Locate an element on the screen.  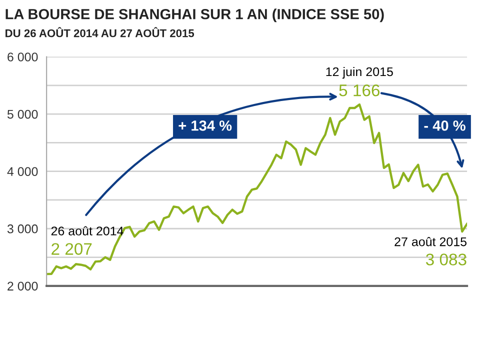
y-tick-label: 5 000 is located at coordinates (22, 114).